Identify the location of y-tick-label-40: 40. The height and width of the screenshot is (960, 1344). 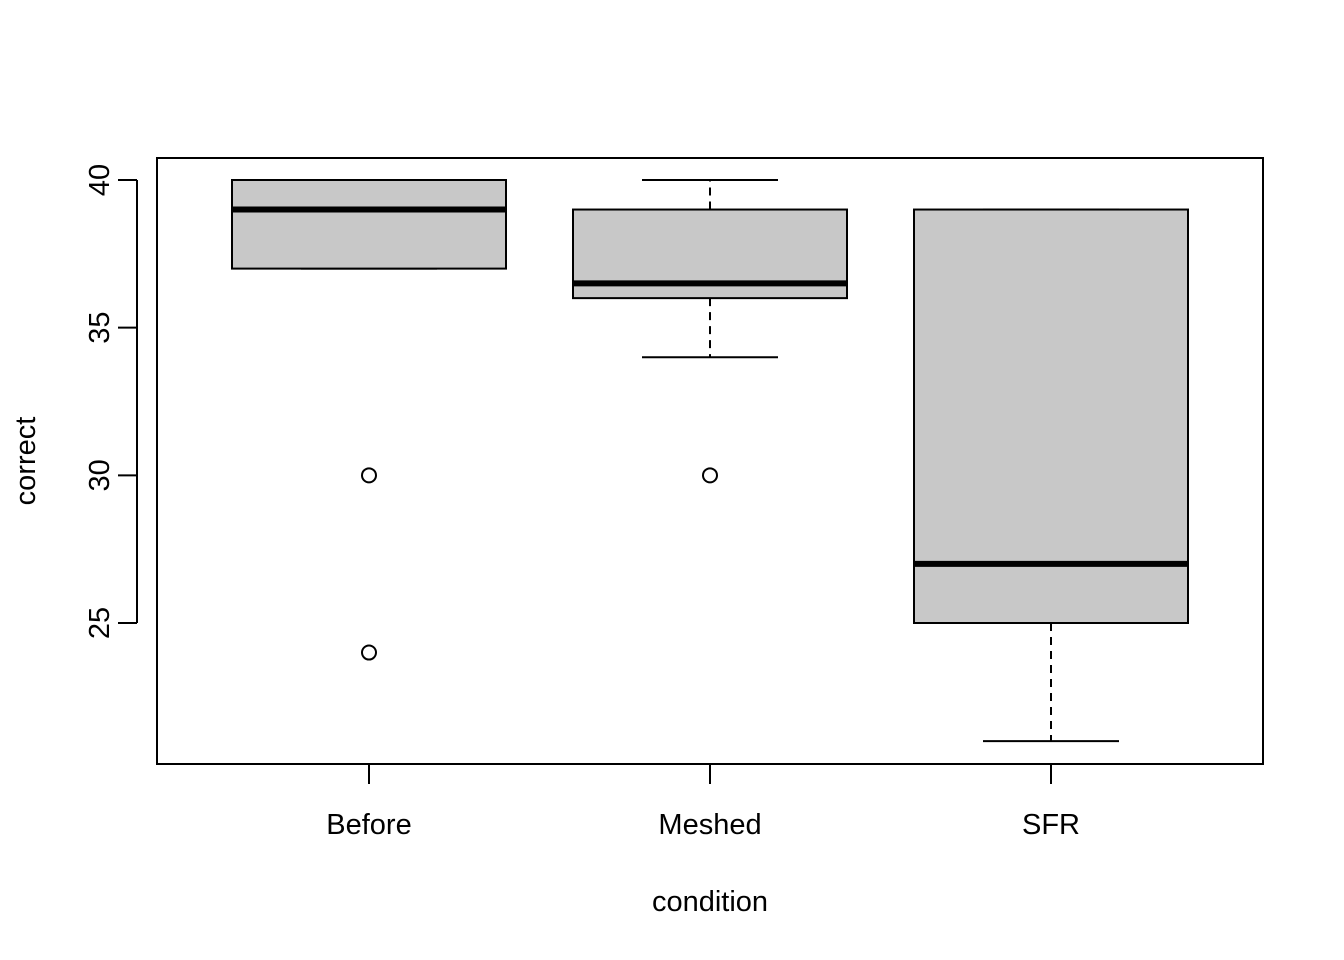
(100, 180).